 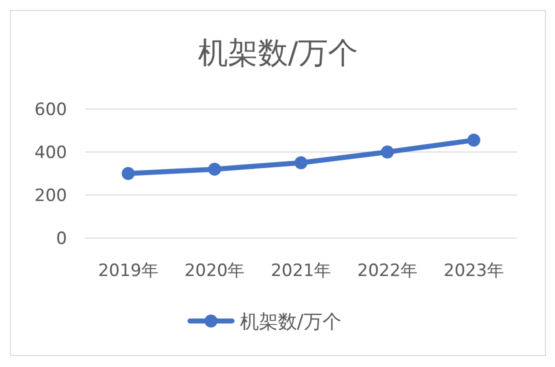 What do you see at coordinates (50, 196) in the screenshot?
I see `y-tick-label: 200` at bounding box center [50, 196].